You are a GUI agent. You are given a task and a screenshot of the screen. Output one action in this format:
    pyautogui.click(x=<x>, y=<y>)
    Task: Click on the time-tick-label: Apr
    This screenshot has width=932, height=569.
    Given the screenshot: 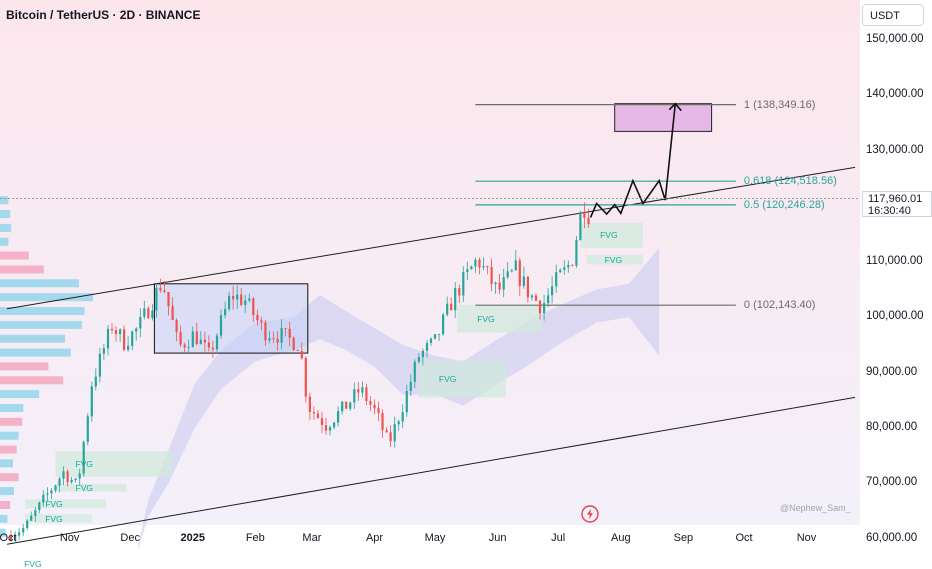 What is the action you would take?
    pyautogui.click(x=374, y=538)
    